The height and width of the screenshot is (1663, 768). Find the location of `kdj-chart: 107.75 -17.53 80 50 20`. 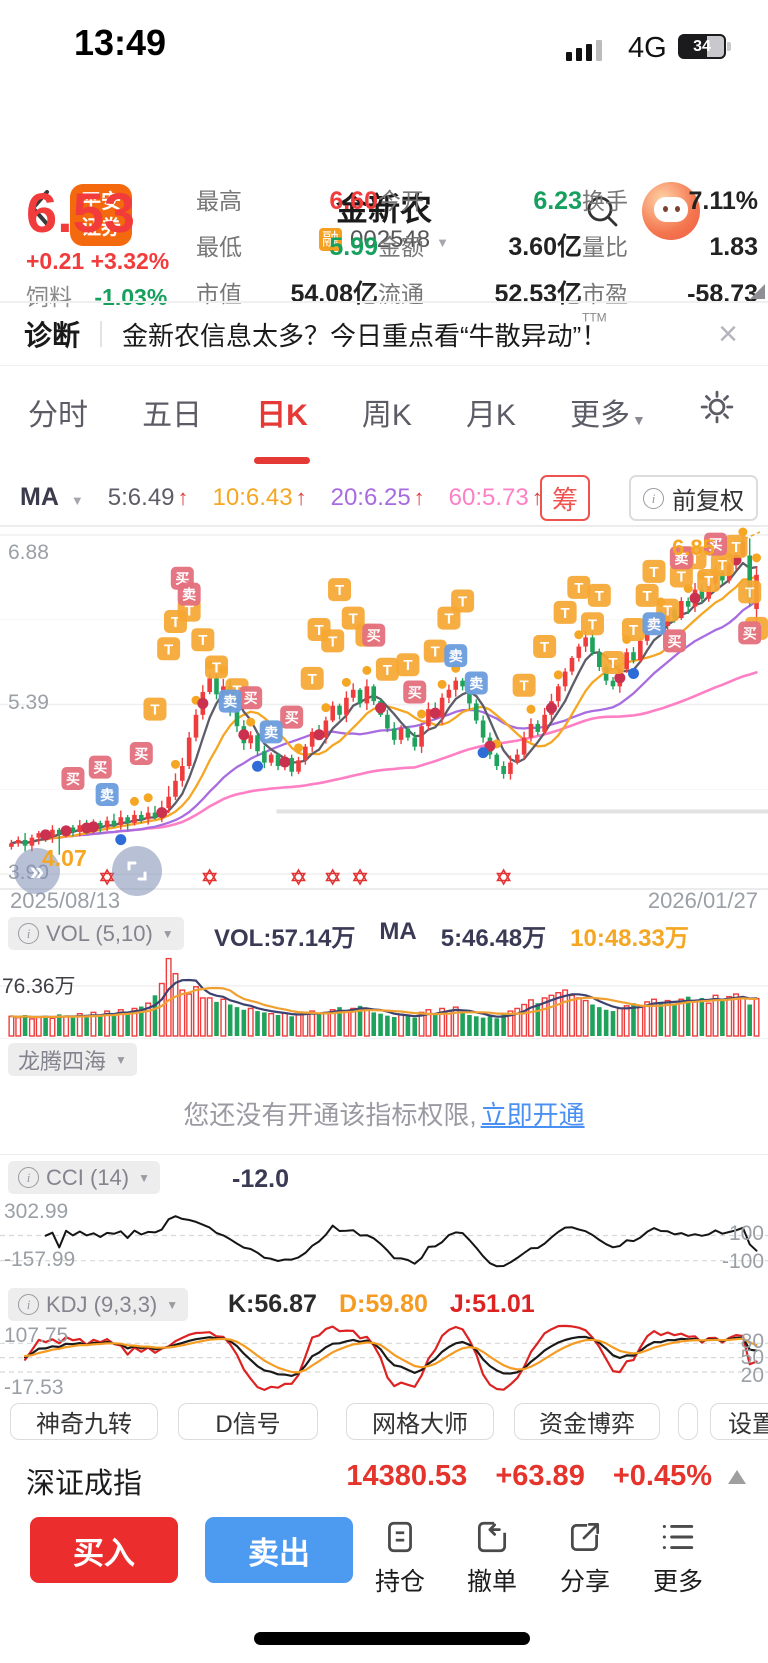

kdj-chart: 107.75 -17.53 80 50 20 is located at coordinates (384, 1361).